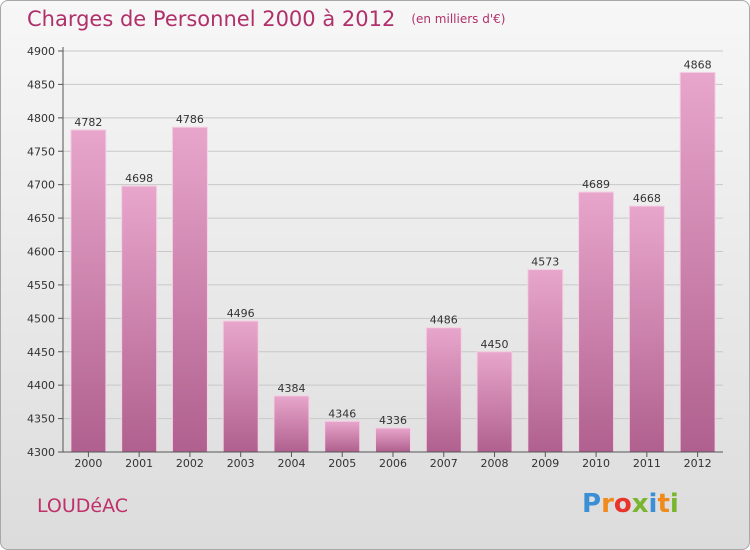  What do you see at coordinates (495, 344) in the screenshot?
I see `data-label: 4450` at bounding box center [495, 344].